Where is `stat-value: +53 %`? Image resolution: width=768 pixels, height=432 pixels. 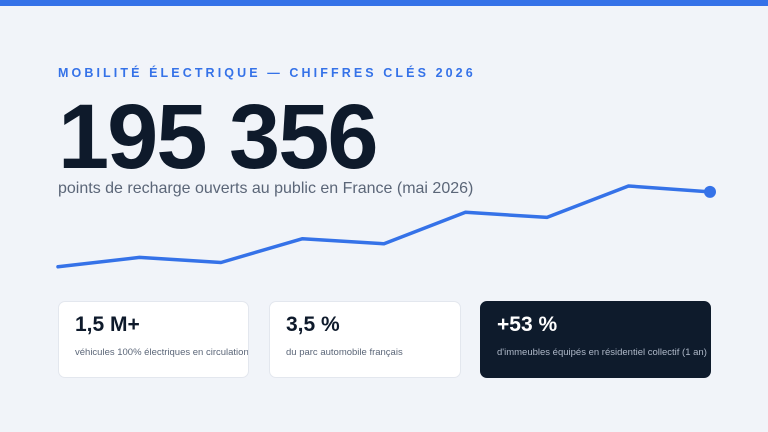
stat-value: +53 % is located at coordinates (527, 324).